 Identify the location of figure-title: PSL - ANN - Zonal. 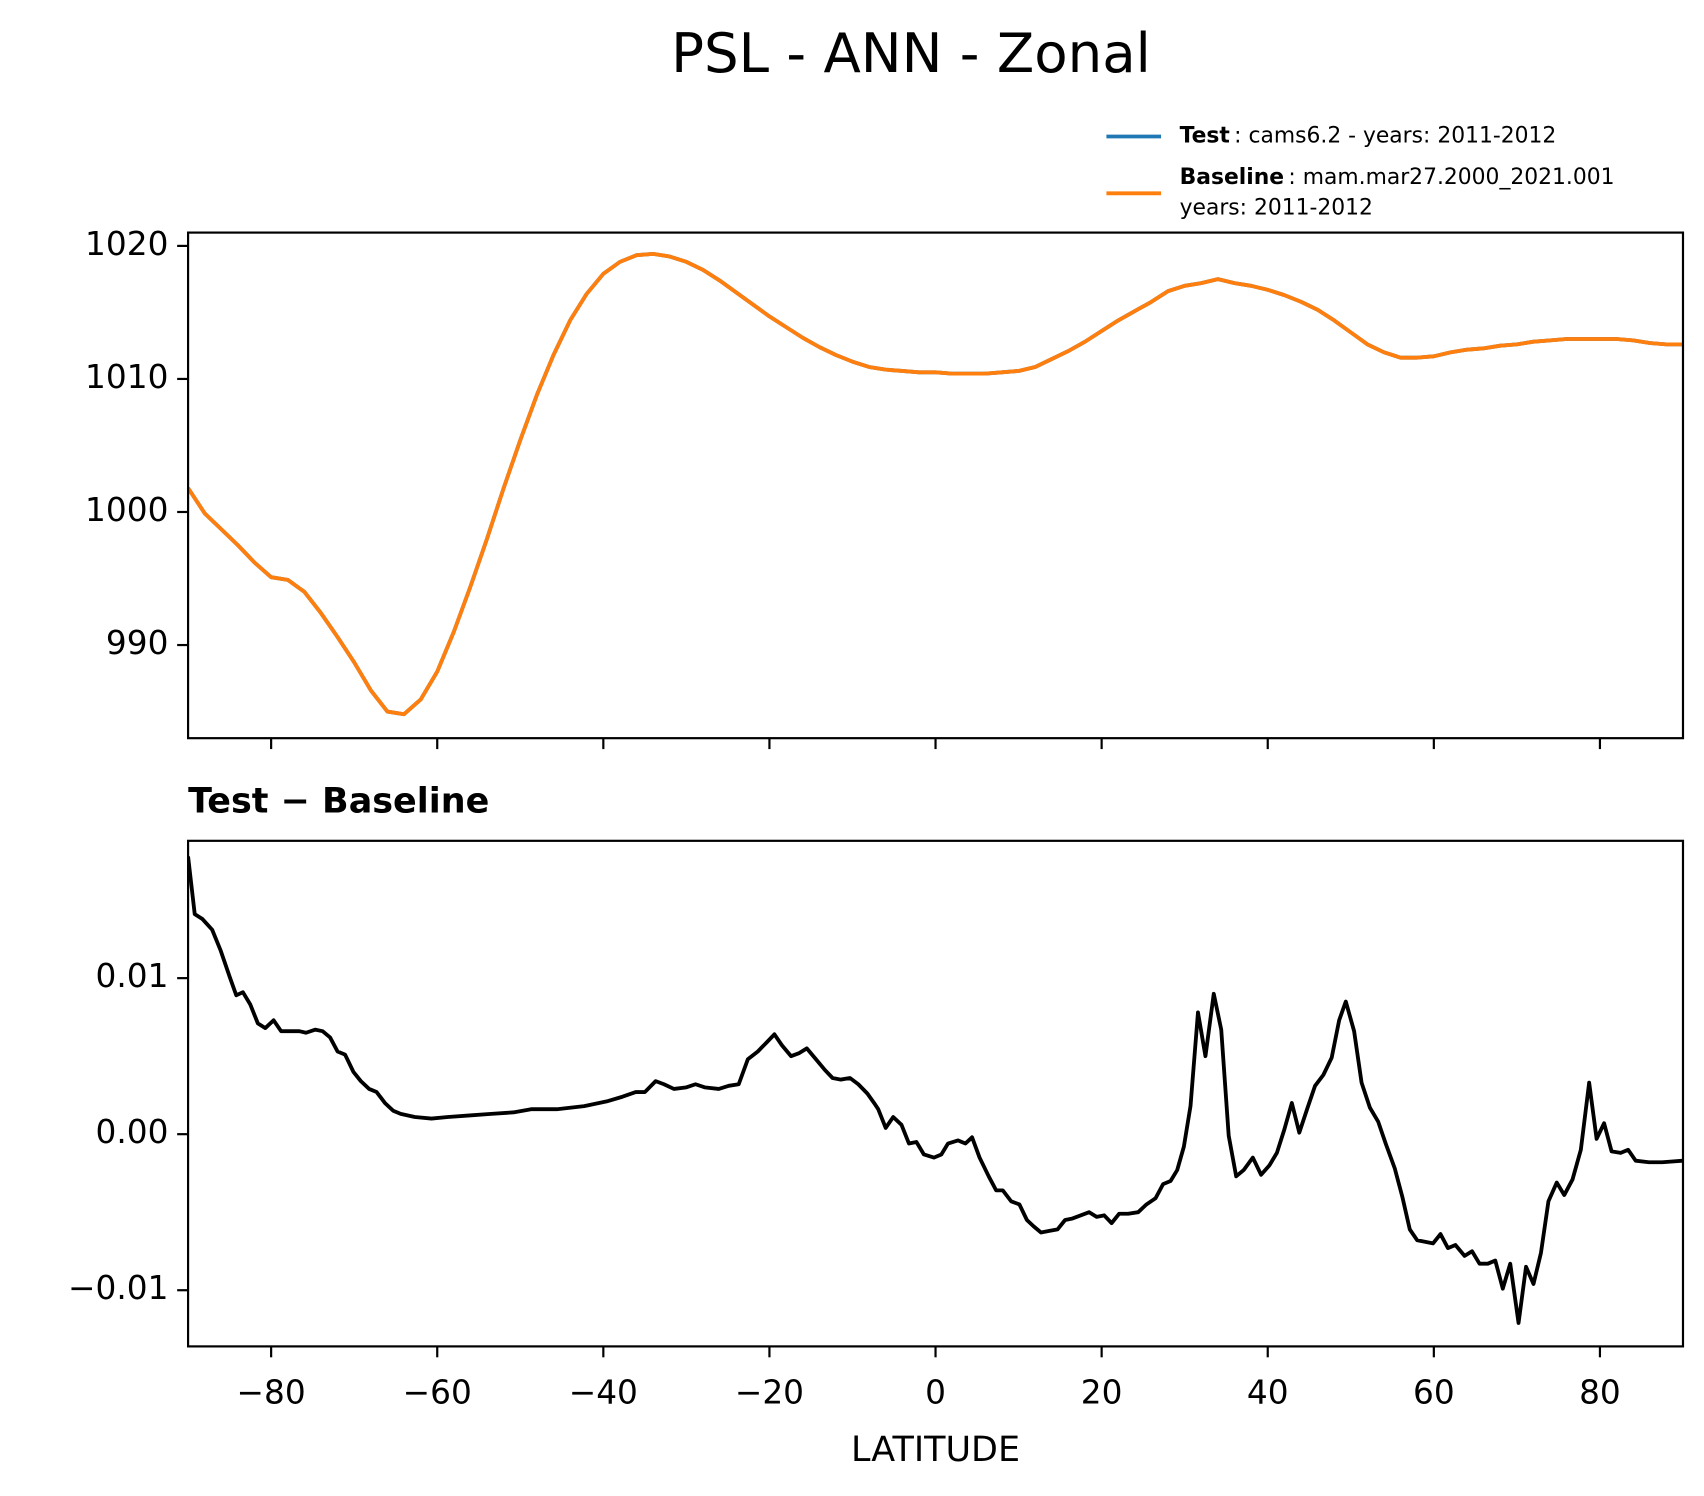
(911, 53).